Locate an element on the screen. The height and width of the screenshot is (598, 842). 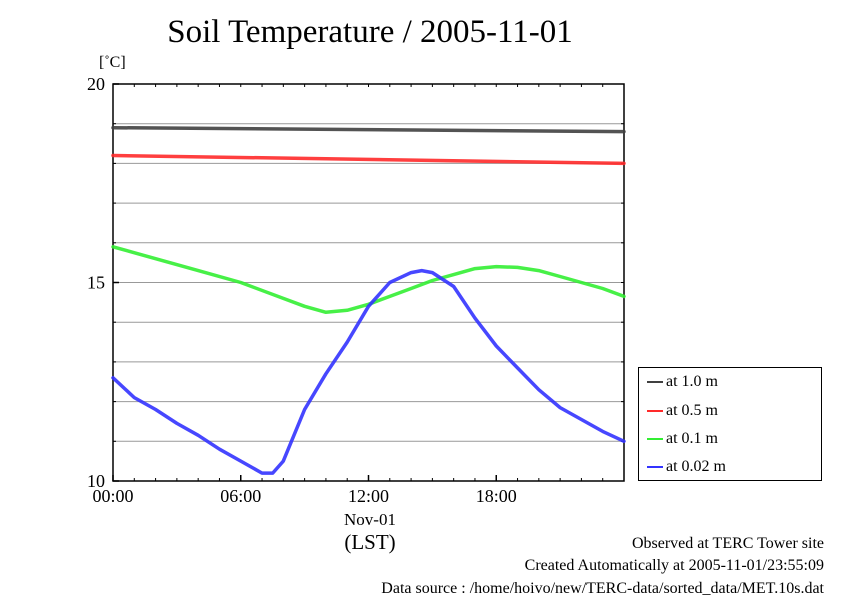
x-tick-label: 00:00 is located at coordinates (112, 496).